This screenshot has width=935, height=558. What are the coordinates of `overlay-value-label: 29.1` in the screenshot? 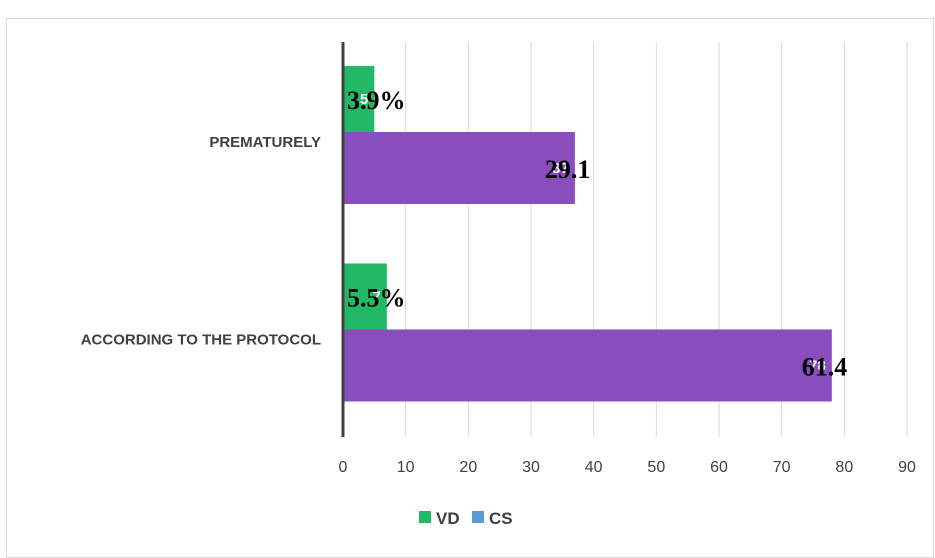 It's located at (568, 169).